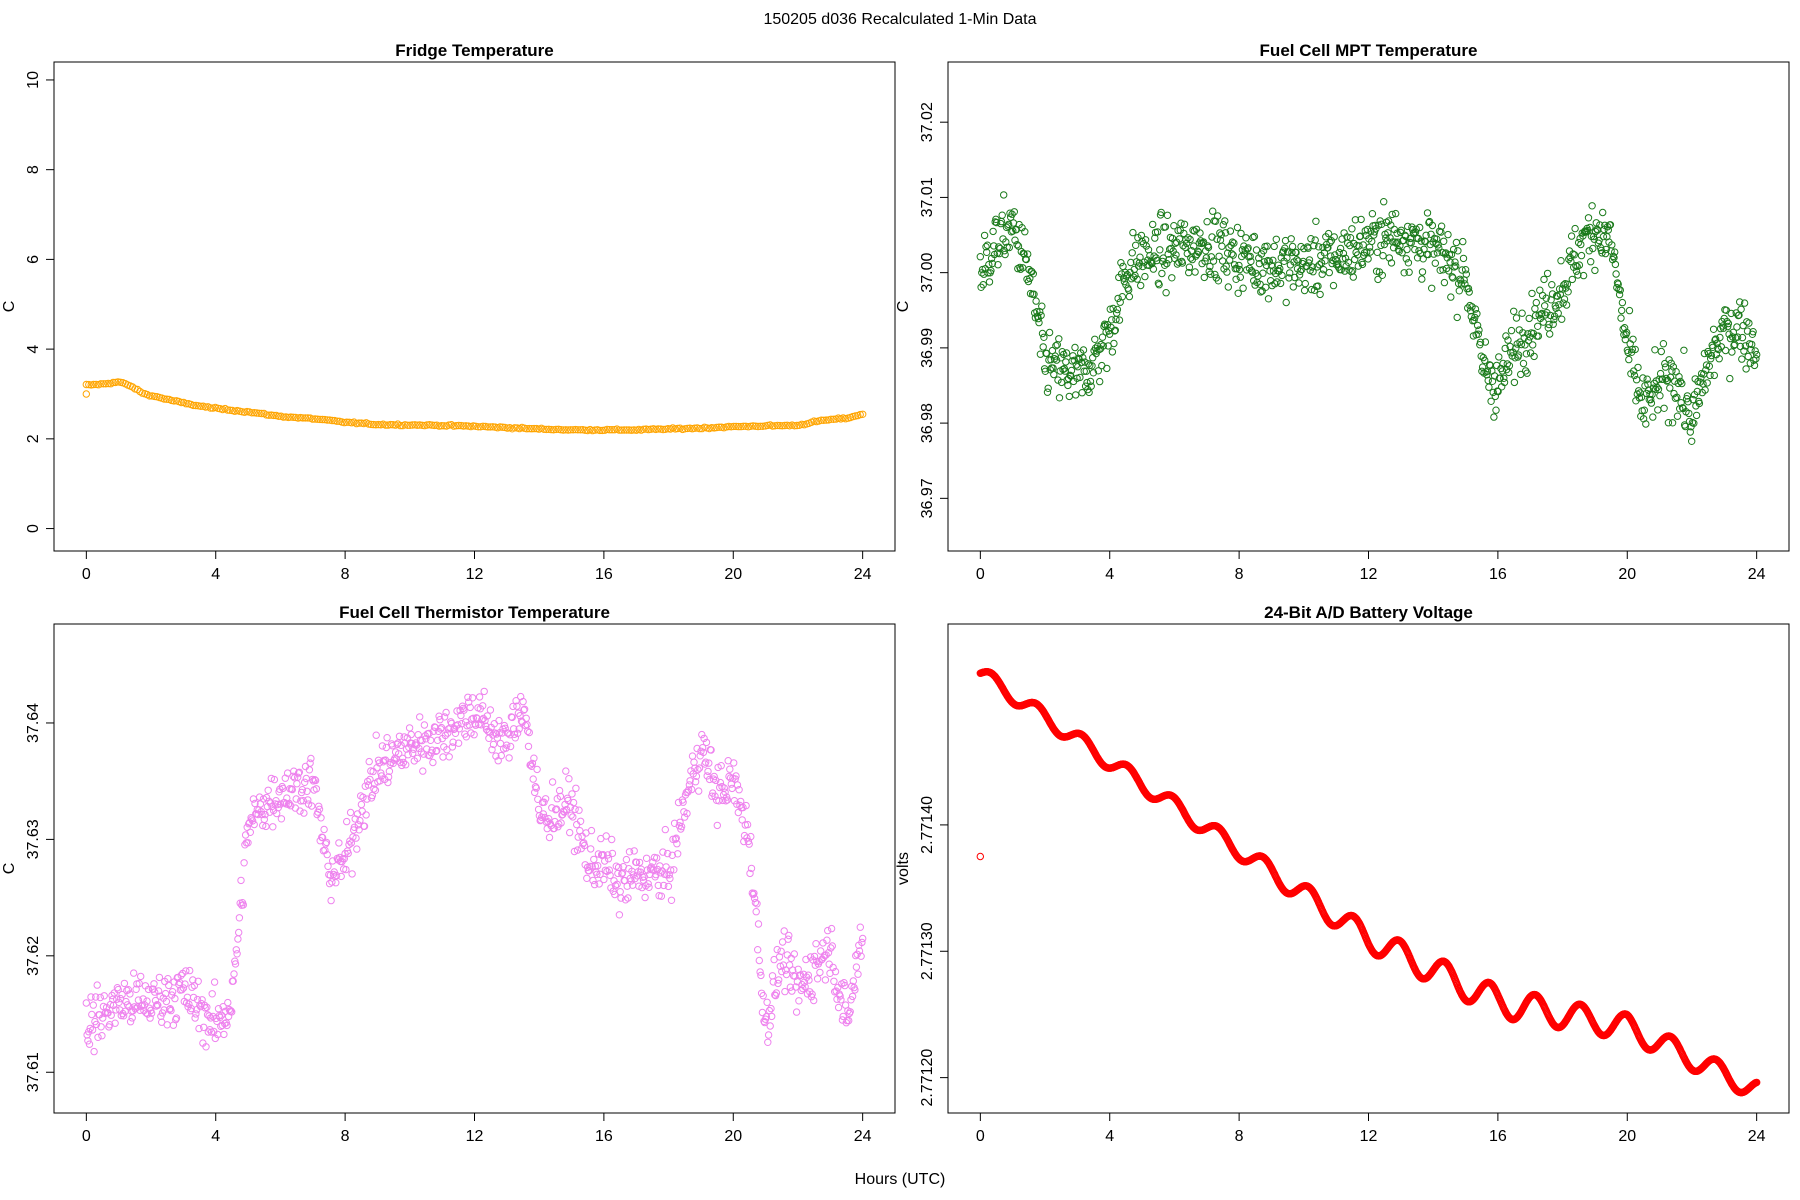  I want to click on panel-title: Fridge Temperature, so click(474, 50).